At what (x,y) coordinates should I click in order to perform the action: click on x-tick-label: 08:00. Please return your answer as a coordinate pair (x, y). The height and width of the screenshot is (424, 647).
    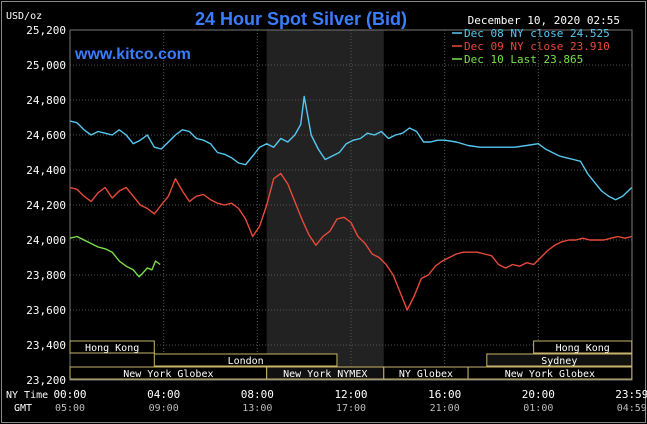
    Looking at the image, I should click on (257, 394).